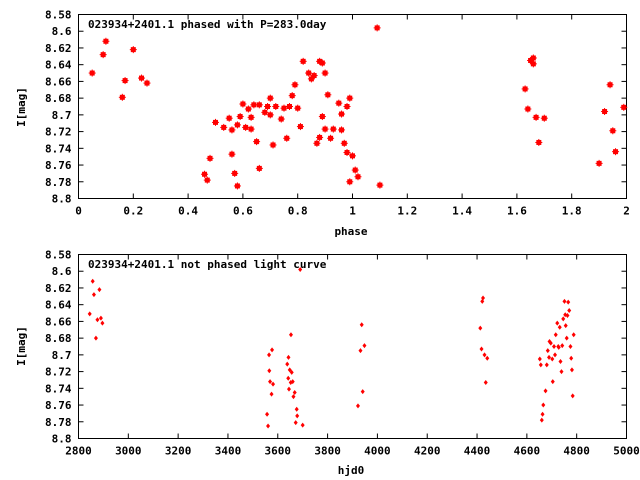 This screenshot has width=640, height=480. Describe the element at coordinates (188, 211) in the screenshot. I see `x-tick-label: 0.4` at that location.